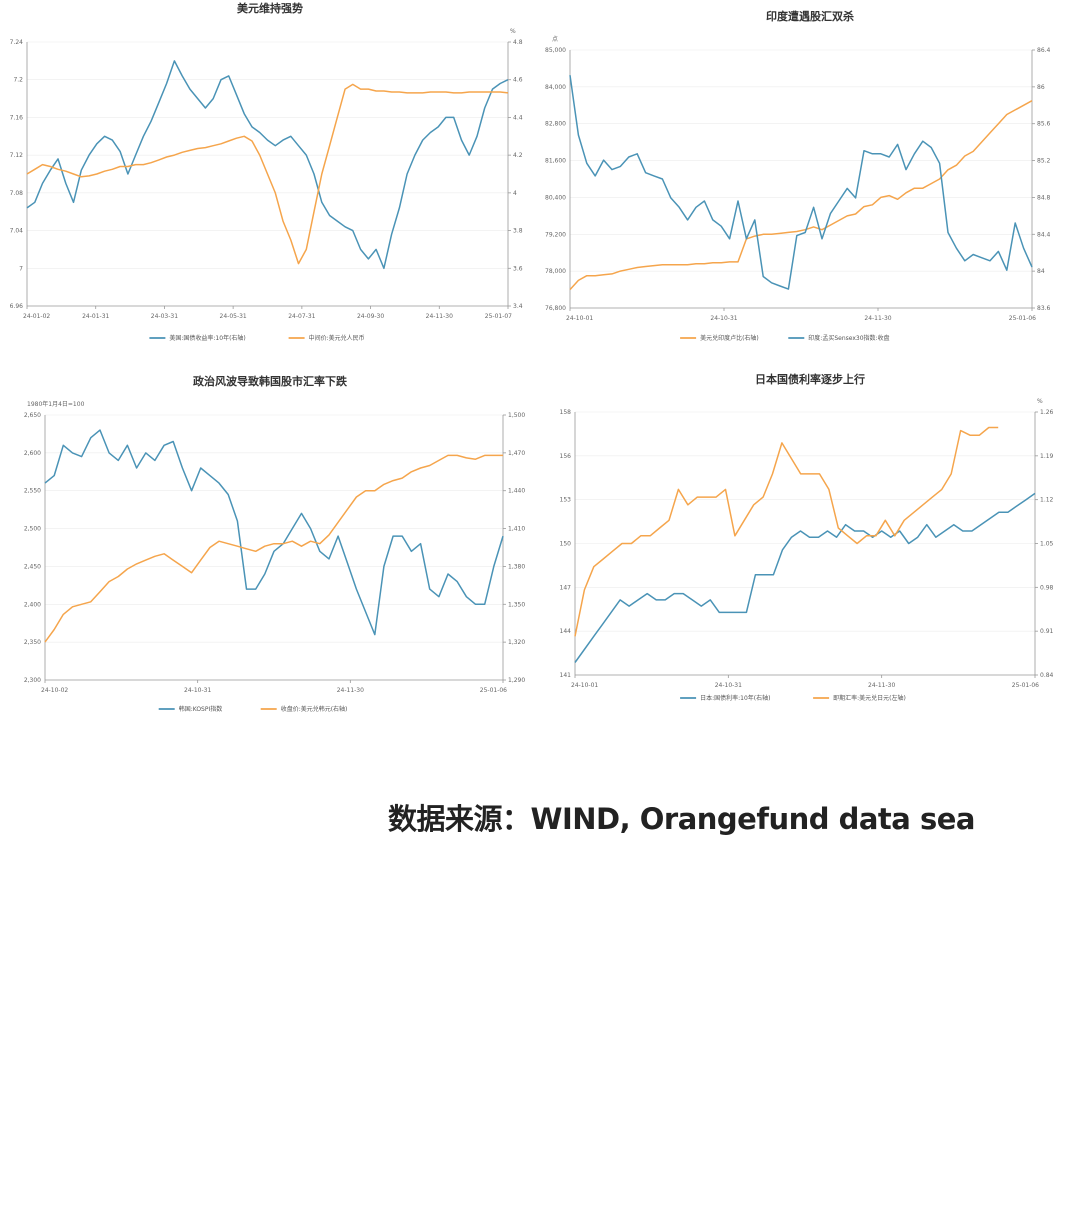 Image resolution: width=1080 pixels, height=1231 pixels. Describe the element at coordinates (270, 8) in the screenshot. I see `chart-title: 美元维持强势` at that location.